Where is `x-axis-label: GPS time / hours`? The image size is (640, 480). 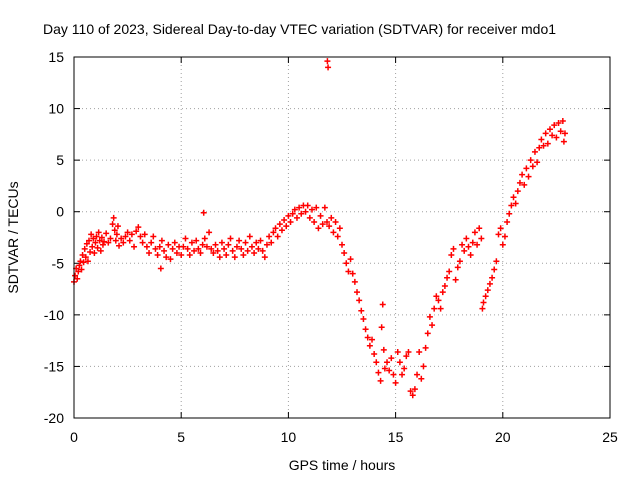 x-axis-label: GPS time / hours is located at coordinates (342, 465).